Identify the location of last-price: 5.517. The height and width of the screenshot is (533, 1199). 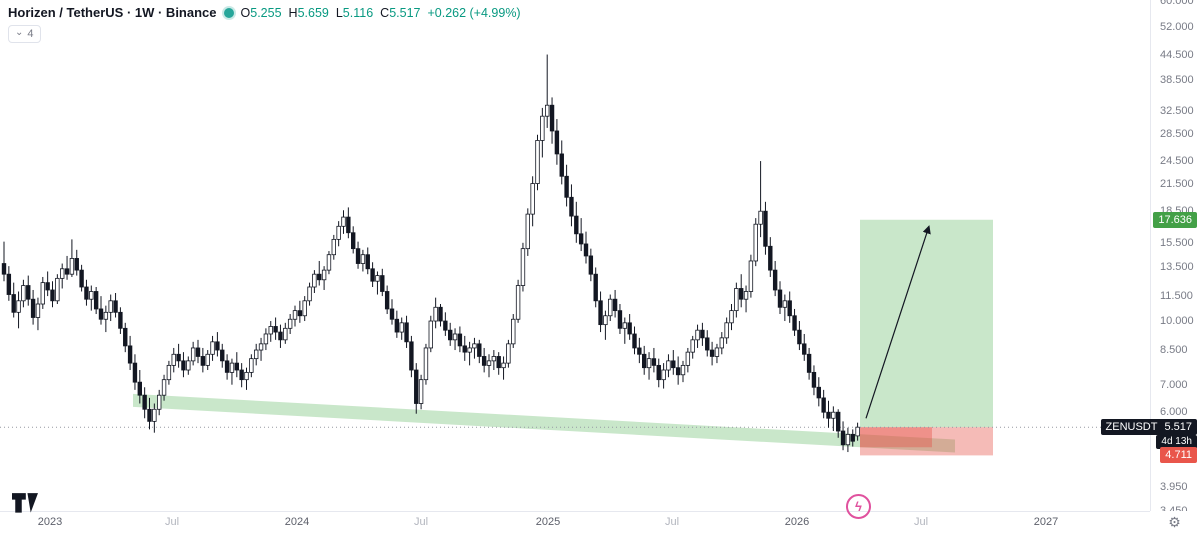
(1178, 427).